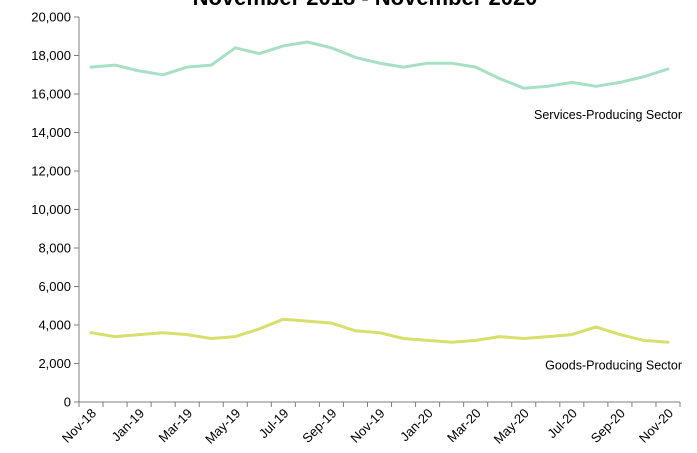  Describe the element at coordinates (79, 426) in the screenshot. I see `x-tick-label: Nov-18` at that location.